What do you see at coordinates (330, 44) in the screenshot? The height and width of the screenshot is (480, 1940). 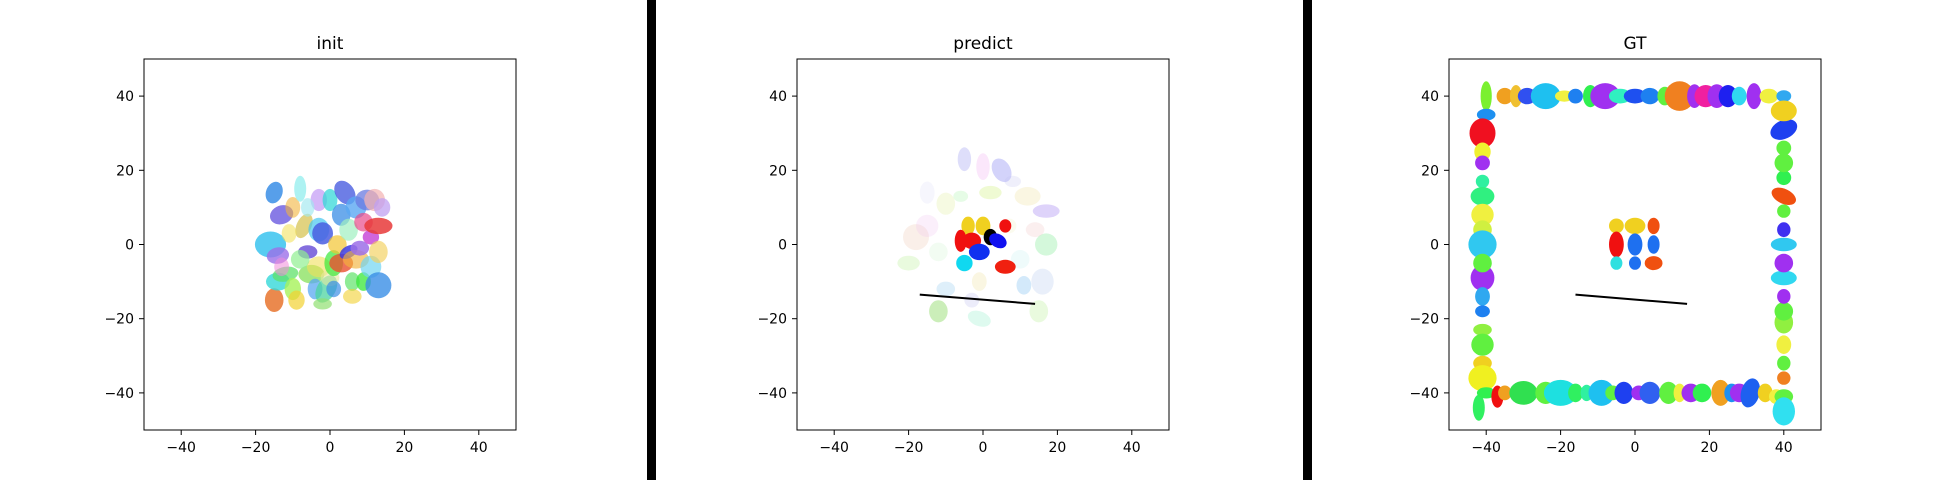 I see `chart-title: init` at bounding box center [330, 44].